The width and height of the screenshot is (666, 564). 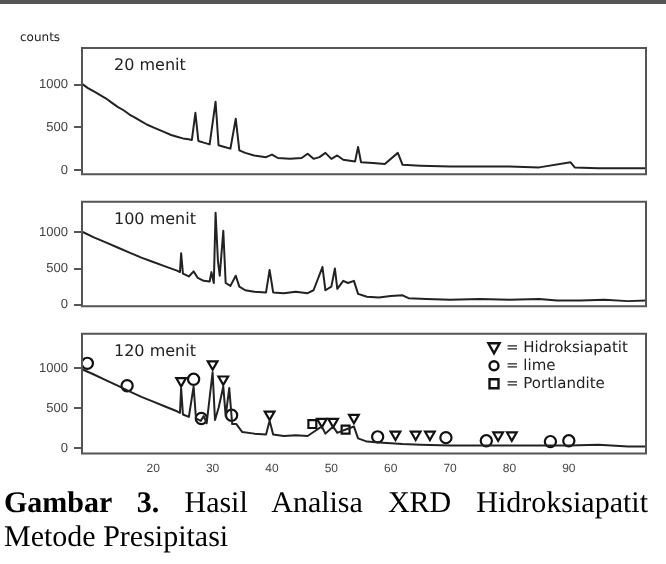 I want to click on annotation: 20 menit, so click(x=150, y=65).